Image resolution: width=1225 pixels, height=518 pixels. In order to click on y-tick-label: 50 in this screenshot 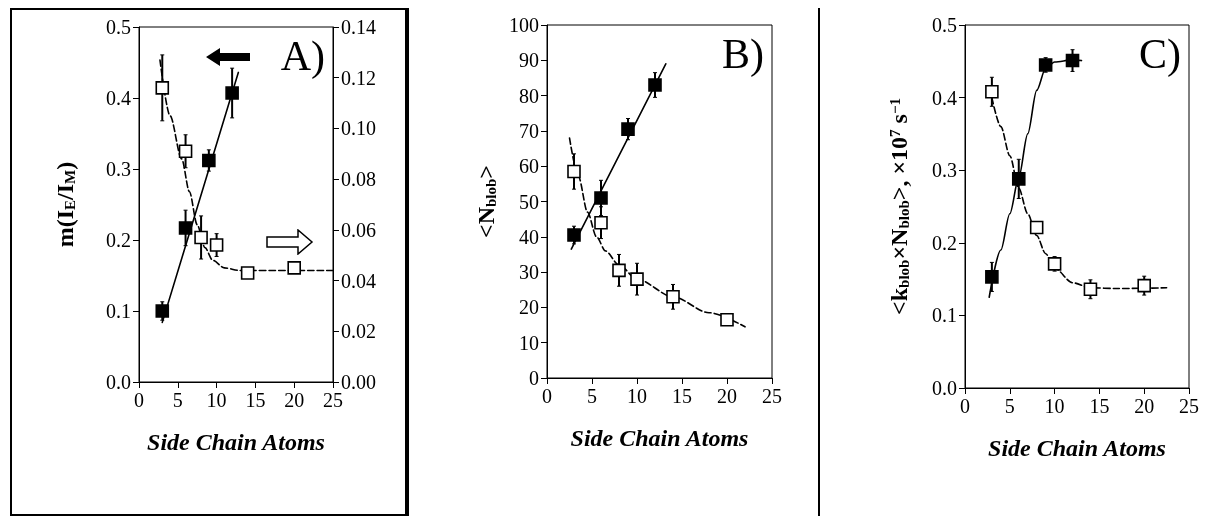, I will do `click(529, 201)`.